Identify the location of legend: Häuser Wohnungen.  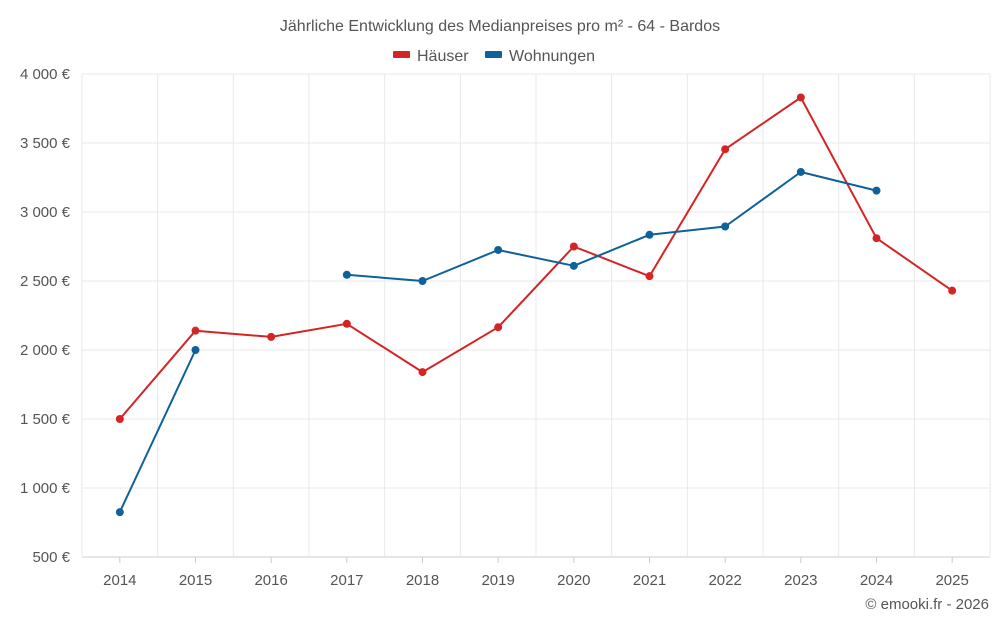
(494, 56).